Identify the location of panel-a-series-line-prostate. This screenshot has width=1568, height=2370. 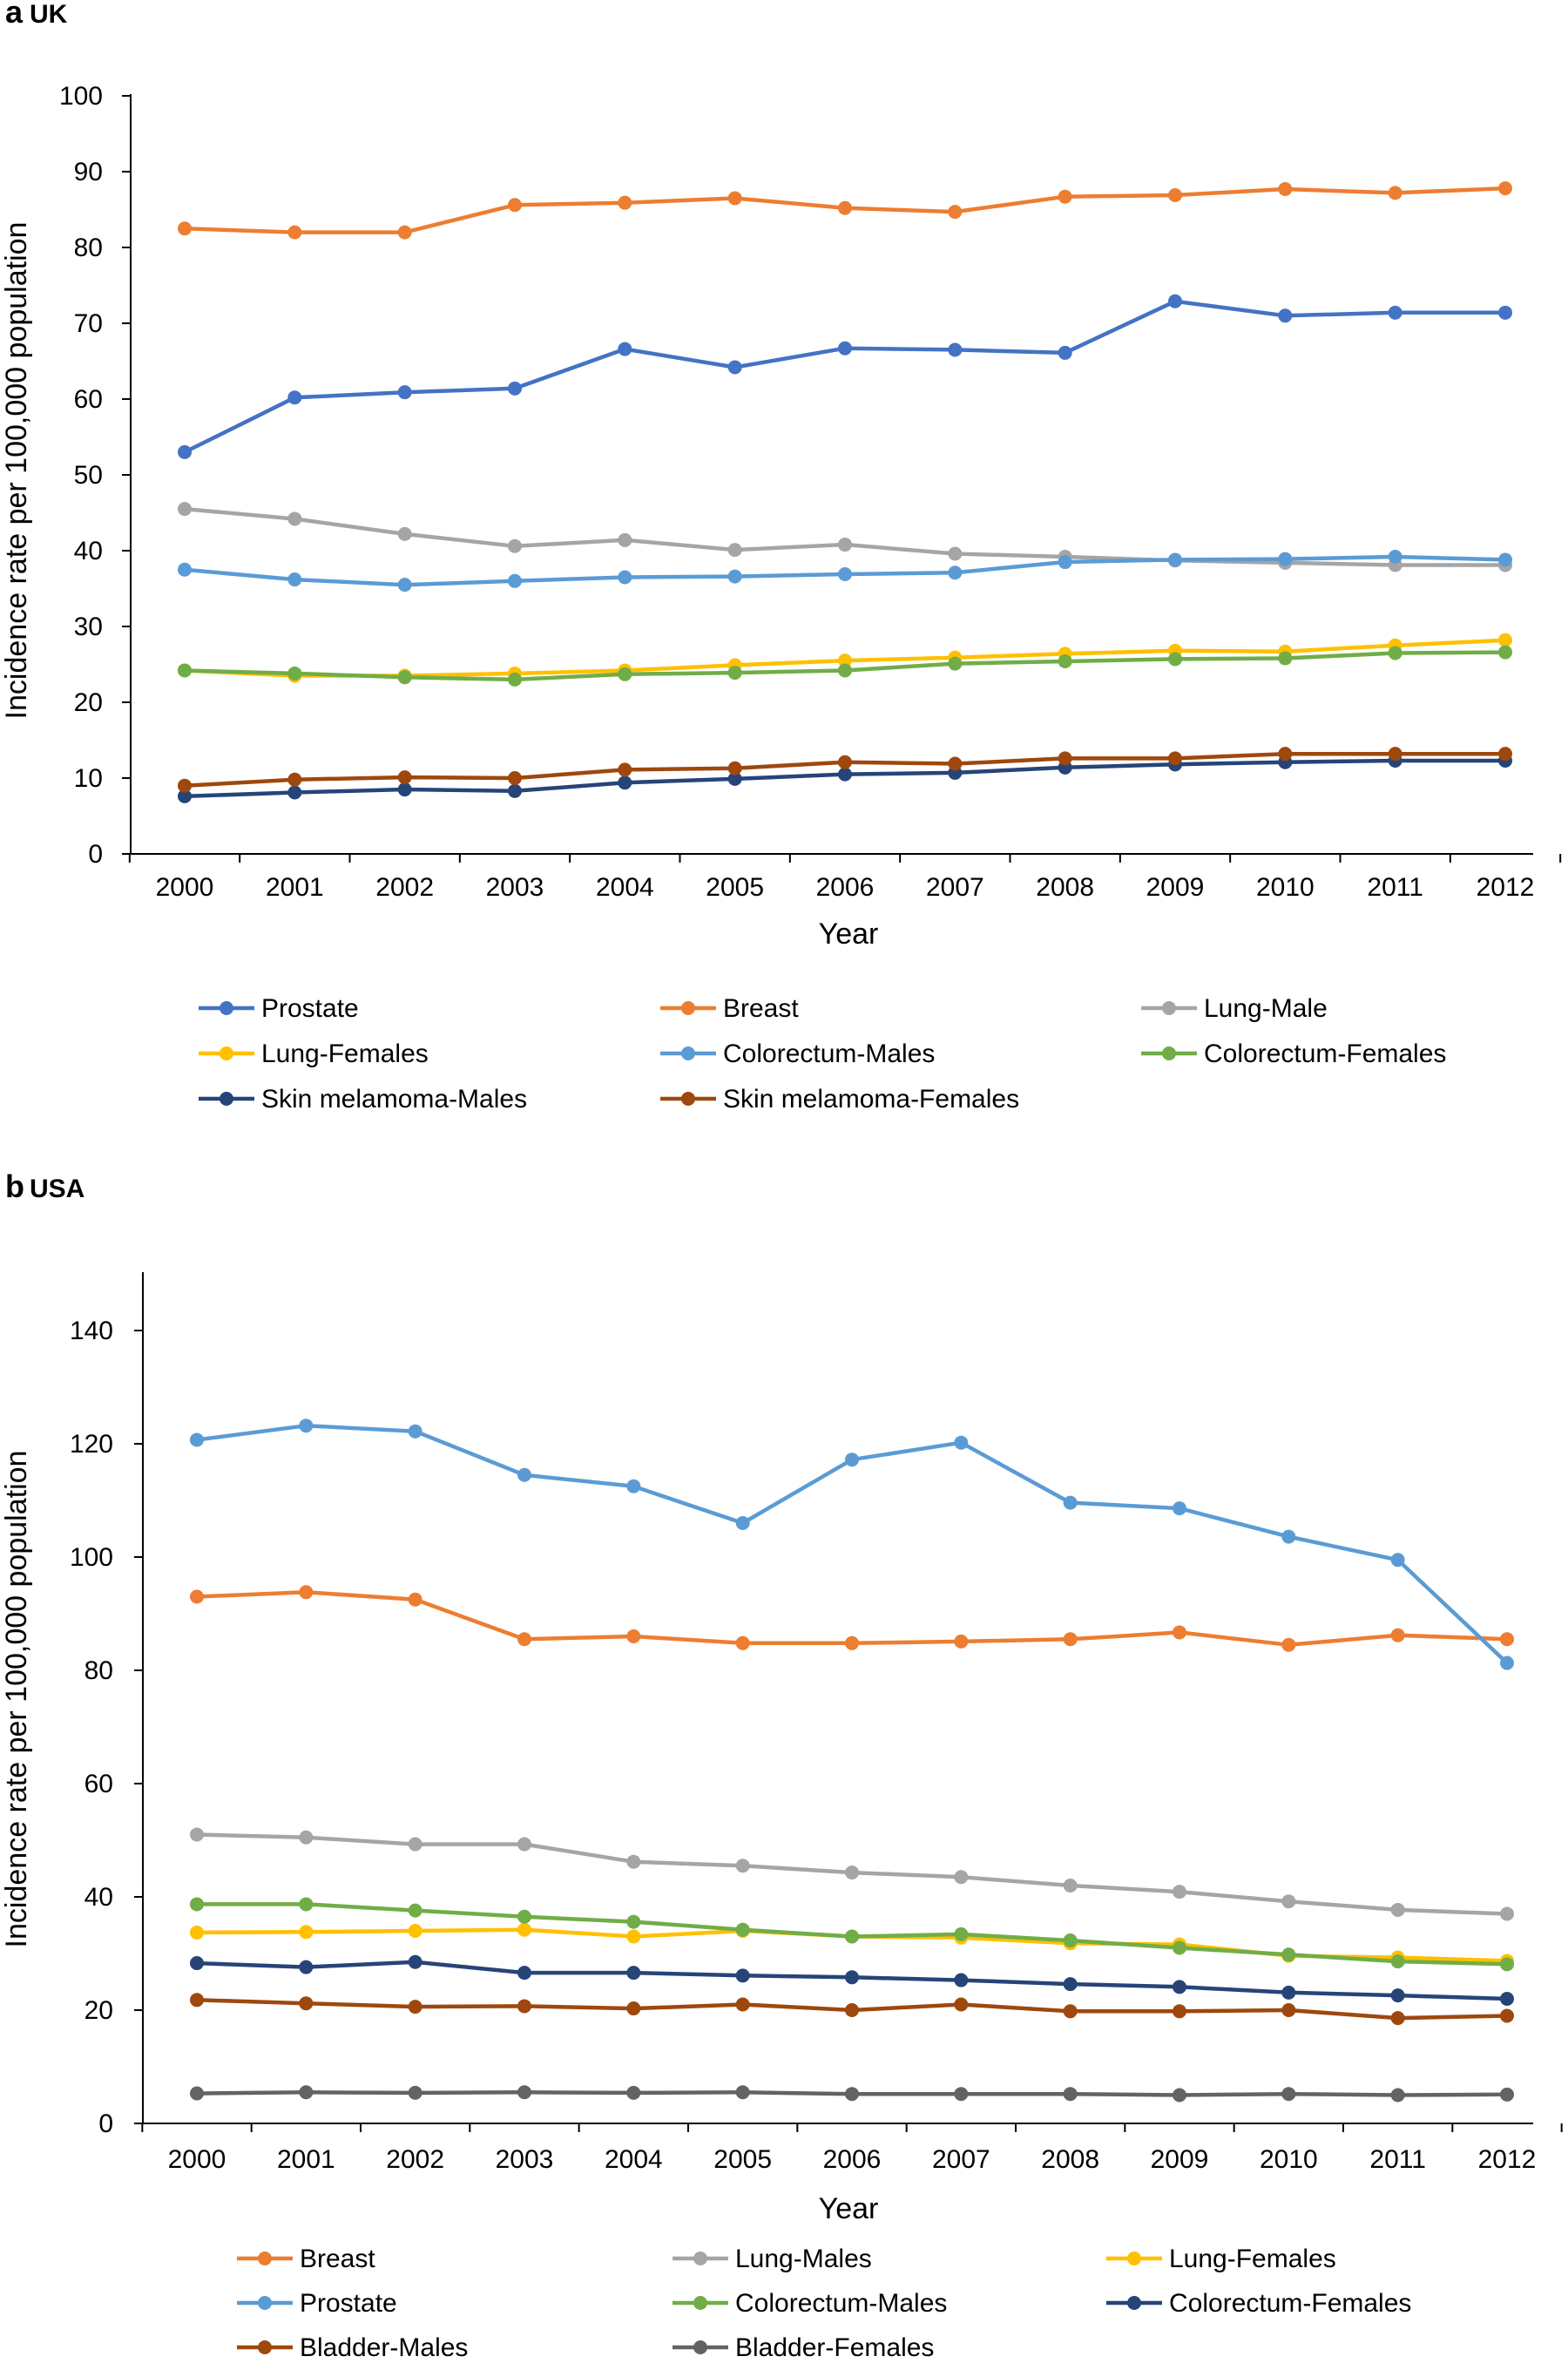
(844, 376).